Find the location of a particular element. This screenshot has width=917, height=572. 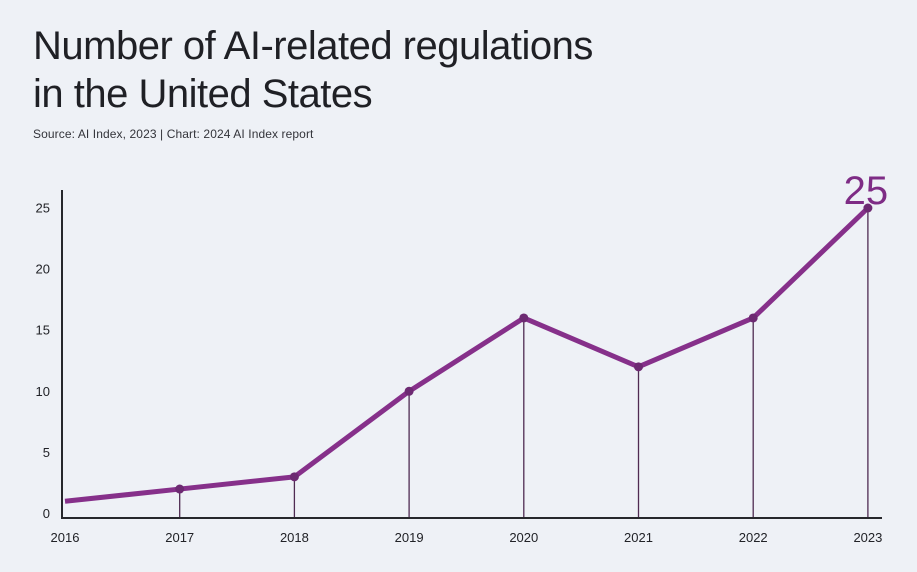

y-tick-label: 0 is located at coordinates (46, 513).